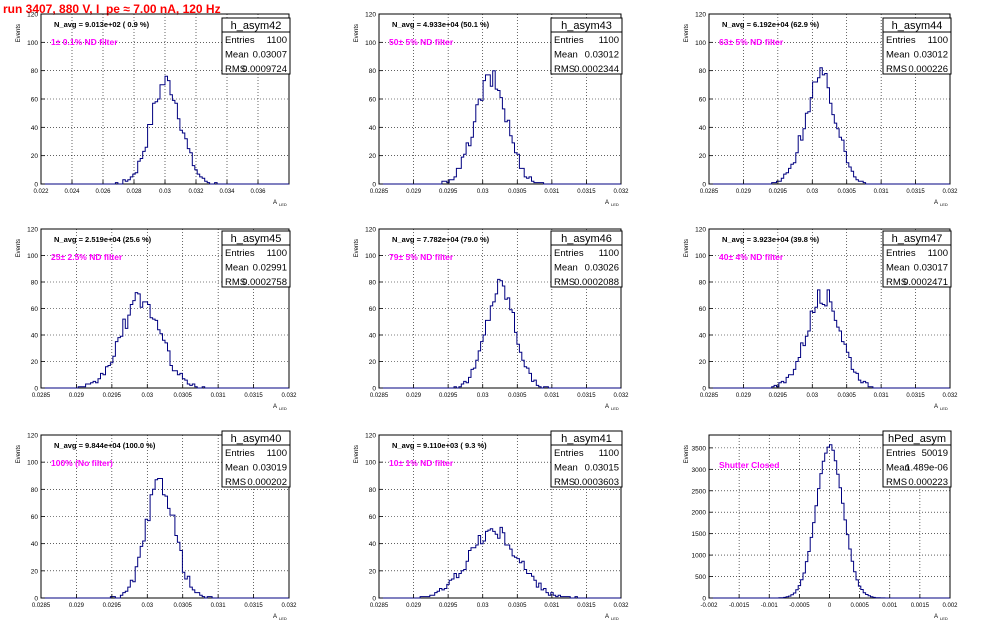 This screenshot has height=622, width=996. What do you see at coordinates (928, 69) in the screenshot?
I see `stats-value: 0.000226` at bounding box center [928, 69].